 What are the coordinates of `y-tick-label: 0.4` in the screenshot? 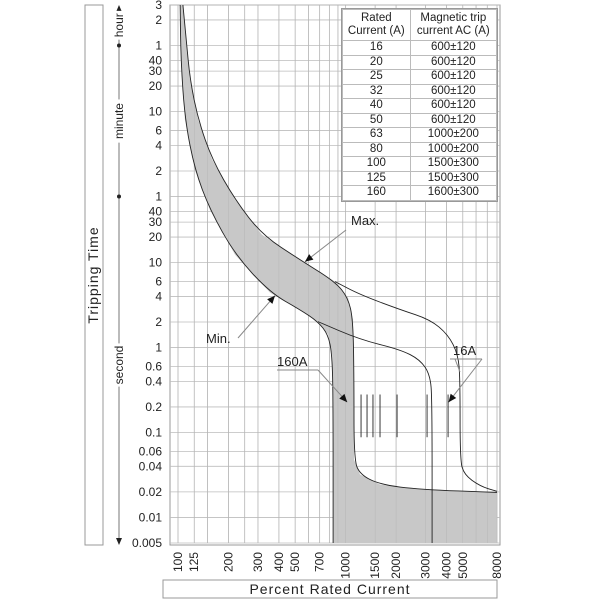 It's located at (153, 381).